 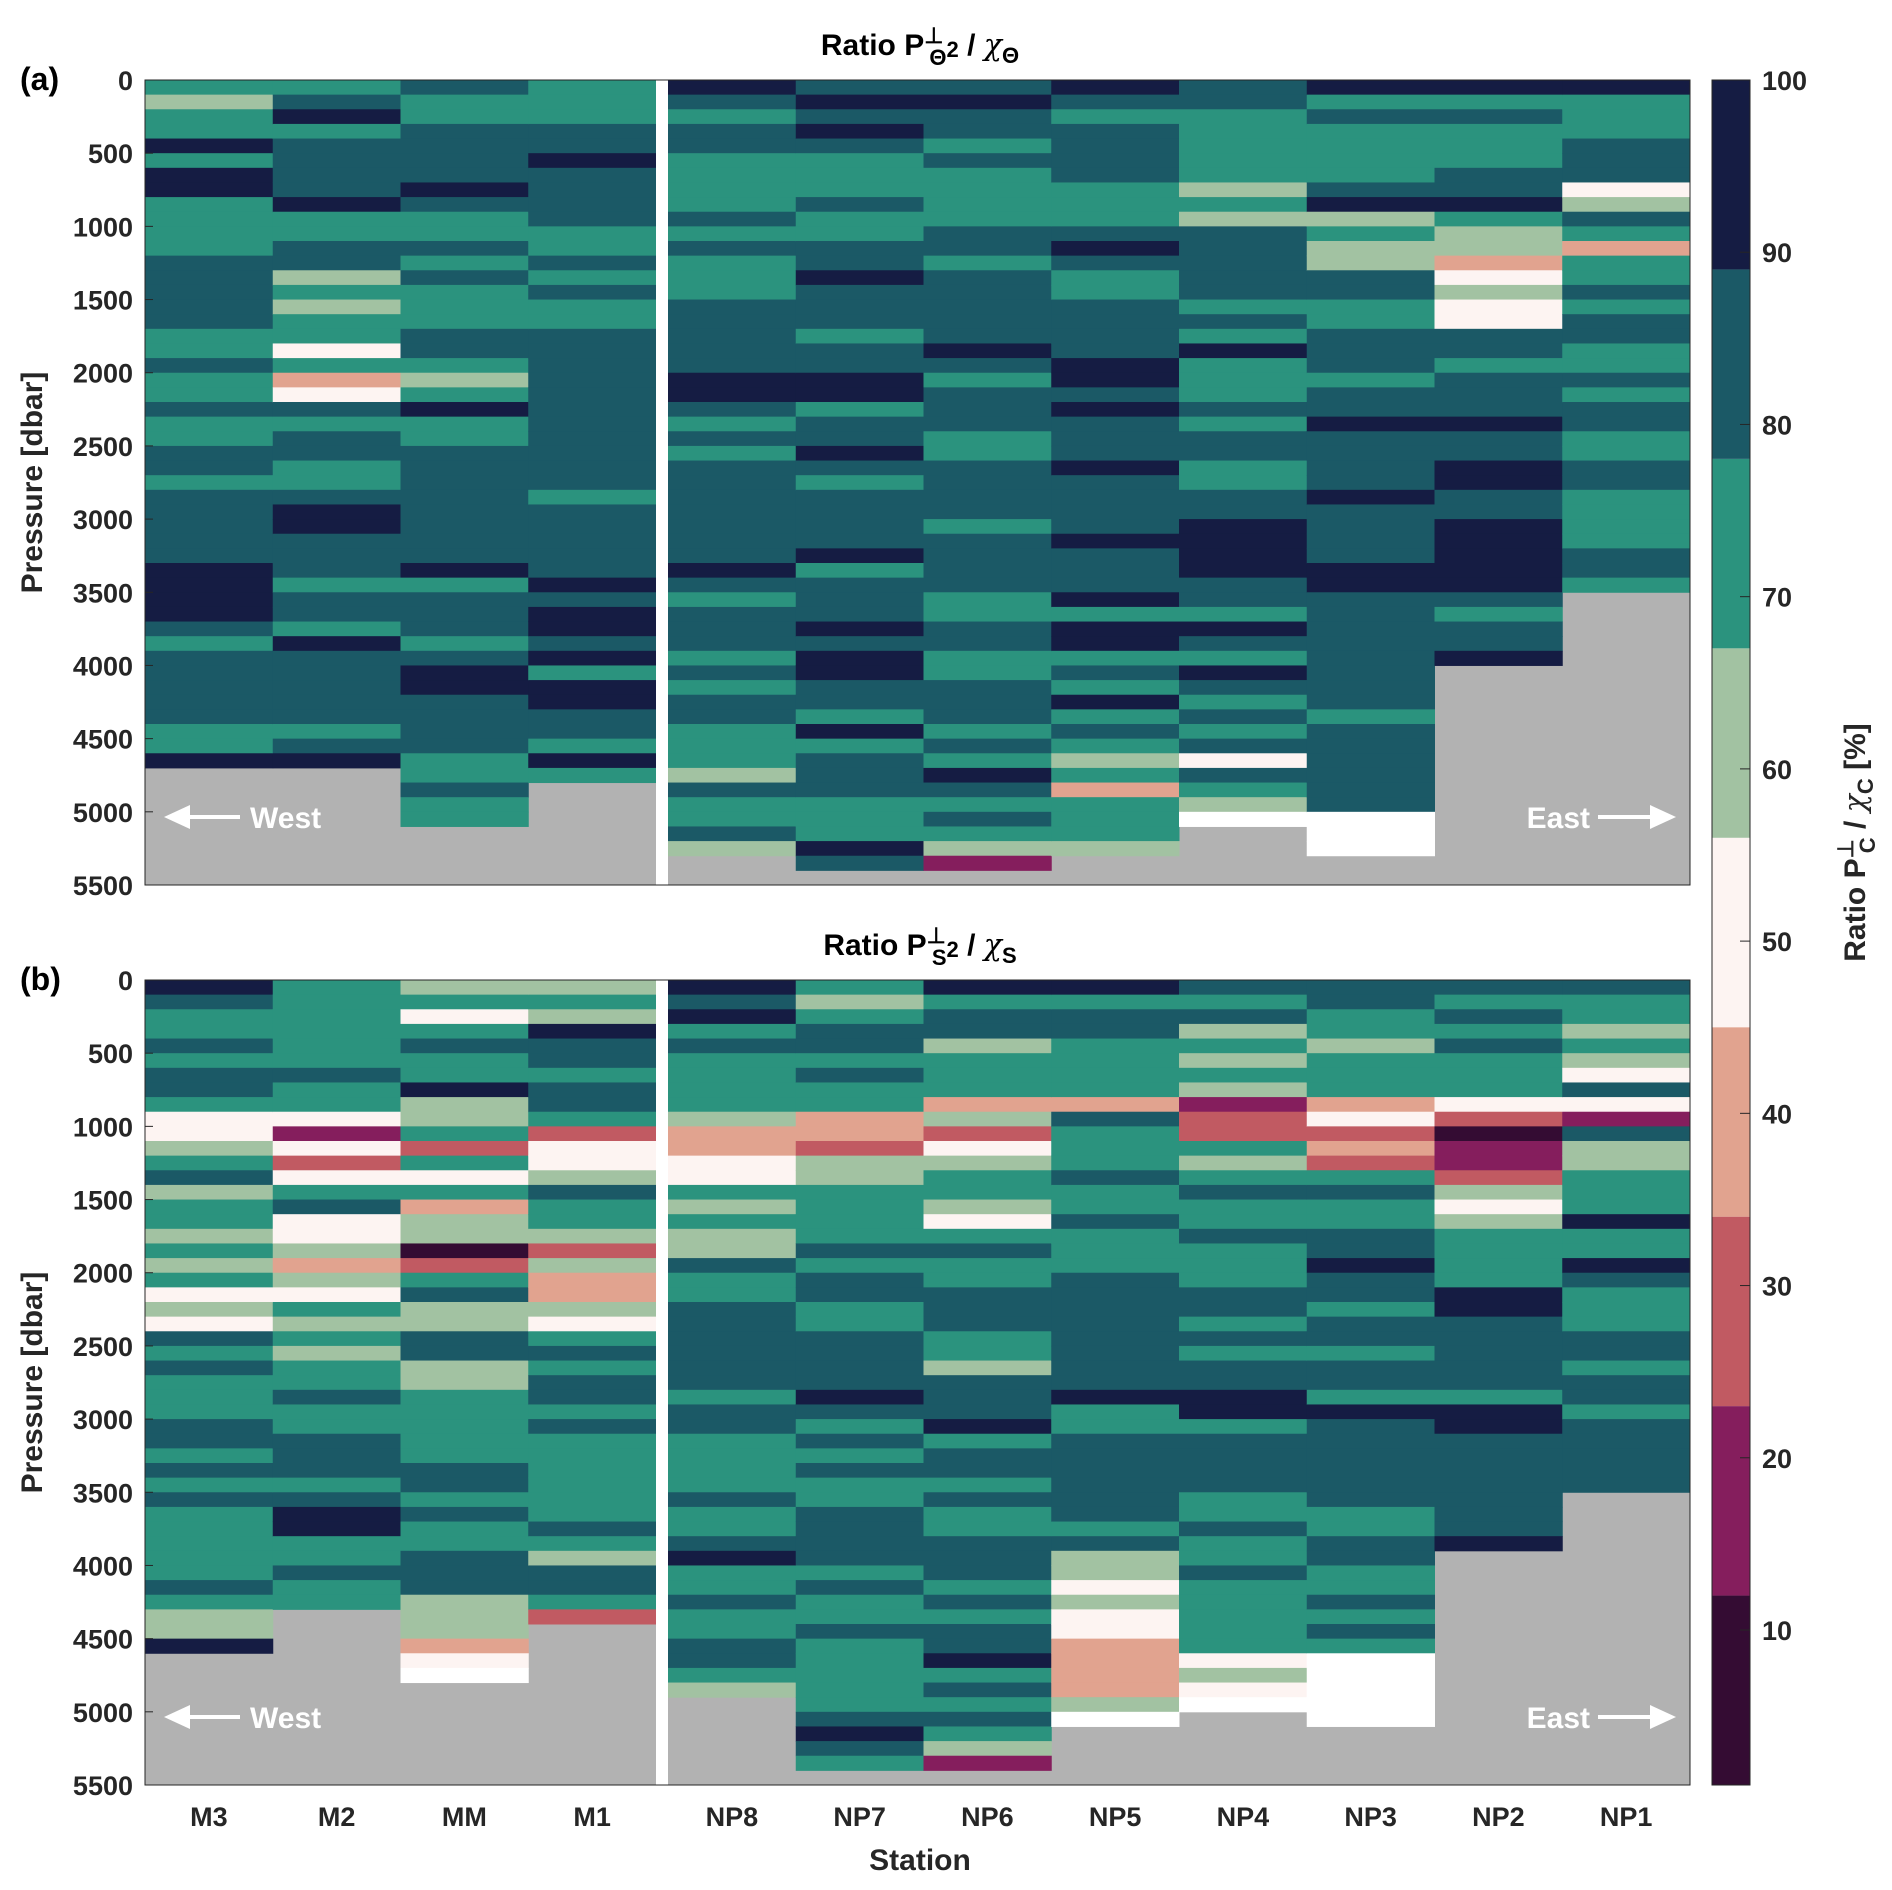 I want to click on title-part: /, so click(x=971, y=45).